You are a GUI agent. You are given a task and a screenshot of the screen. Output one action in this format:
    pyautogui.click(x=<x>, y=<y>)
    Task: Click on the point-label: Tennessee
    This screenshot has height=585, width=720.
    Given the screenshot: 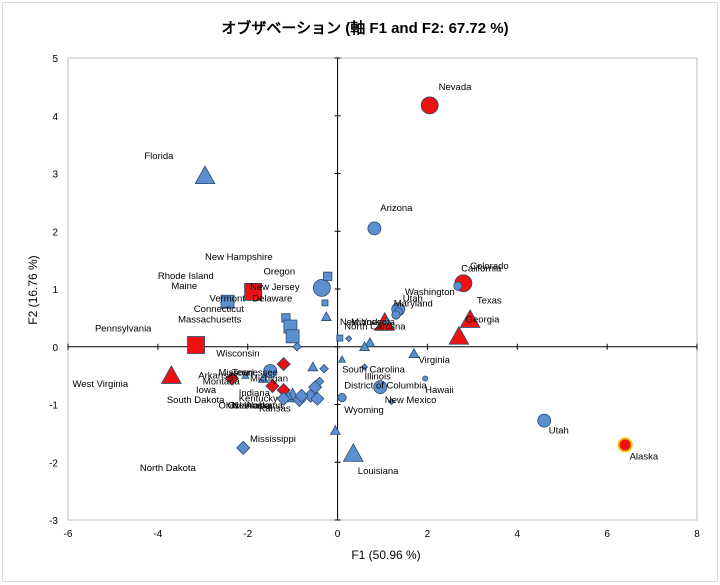 What is the action you would take?
    pyautogui.click(x=255, y=373)
    